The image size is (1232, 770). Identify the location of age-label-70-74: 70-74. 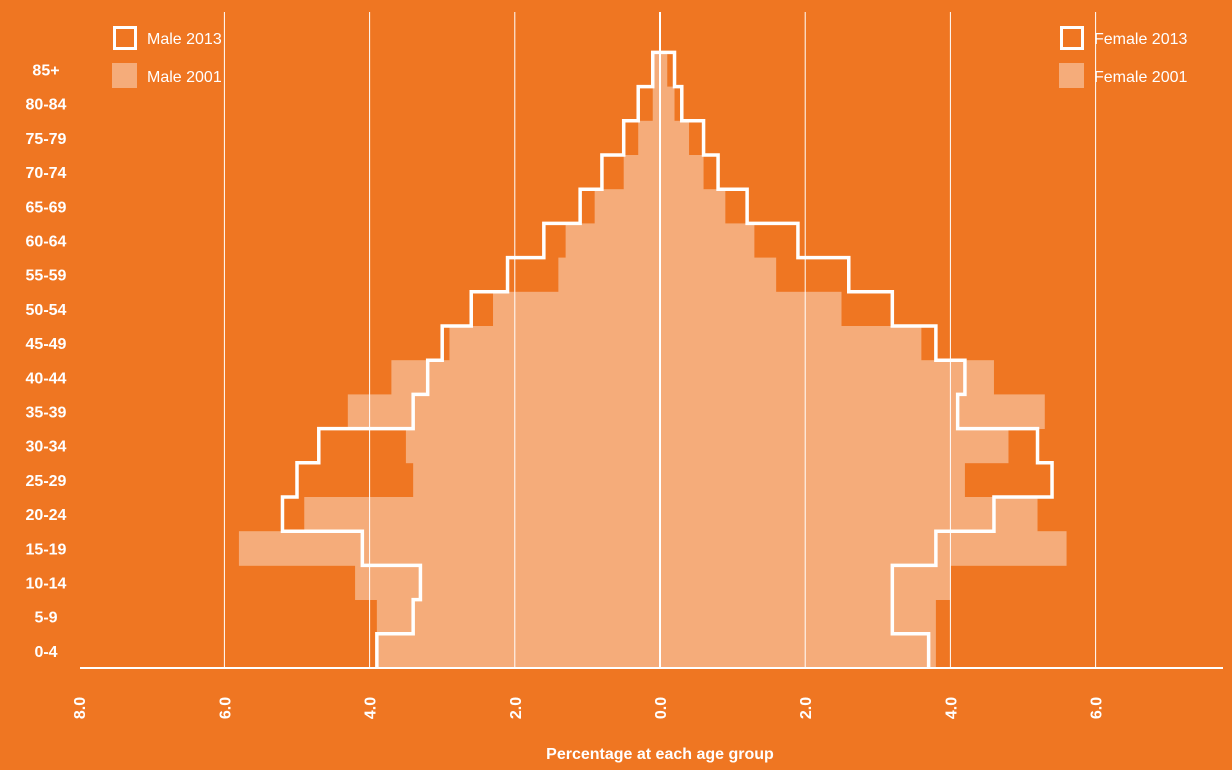
(46, 173).